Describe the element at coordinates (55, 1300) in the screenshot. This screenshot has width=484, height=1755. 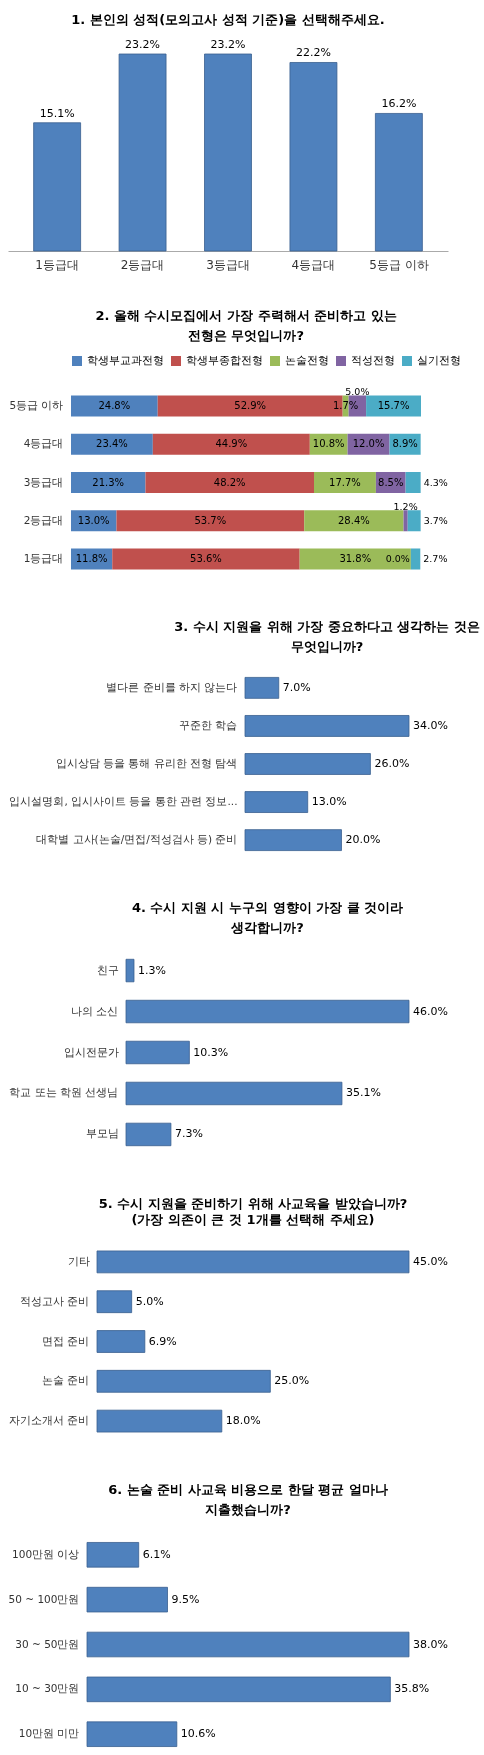
I see `y-tick-label: 적성고사 준비` at that location.